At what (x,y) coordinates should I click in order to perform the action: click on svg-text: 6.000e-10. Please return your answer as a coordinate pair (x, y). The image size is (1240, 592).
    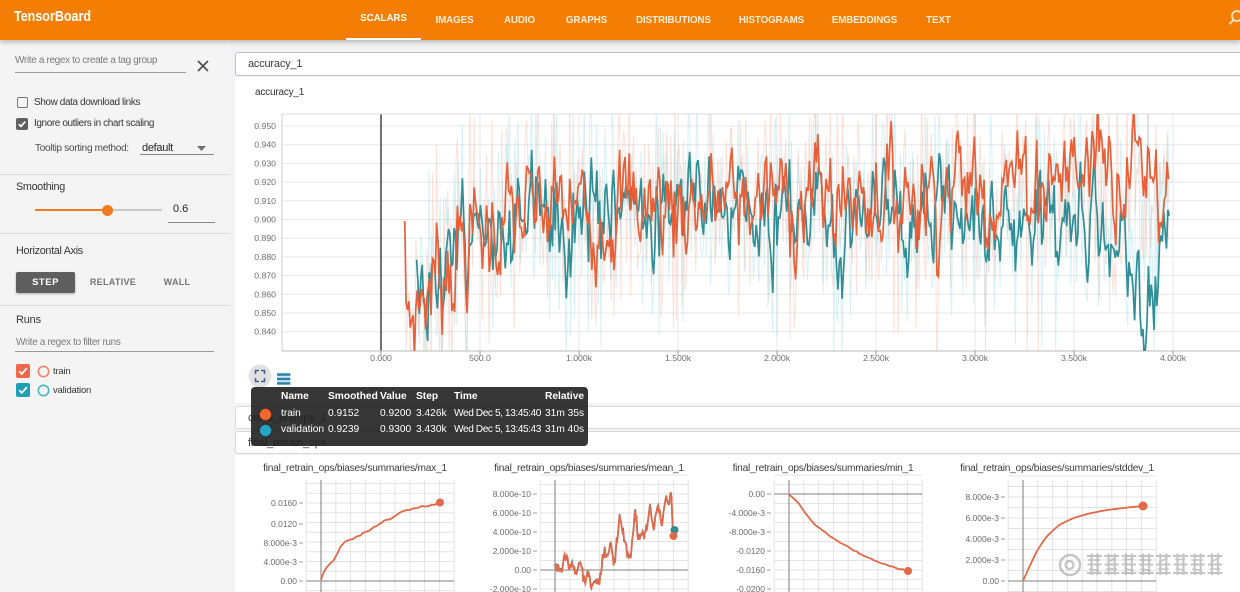
    Looking at the image, I should click on (512, 513).